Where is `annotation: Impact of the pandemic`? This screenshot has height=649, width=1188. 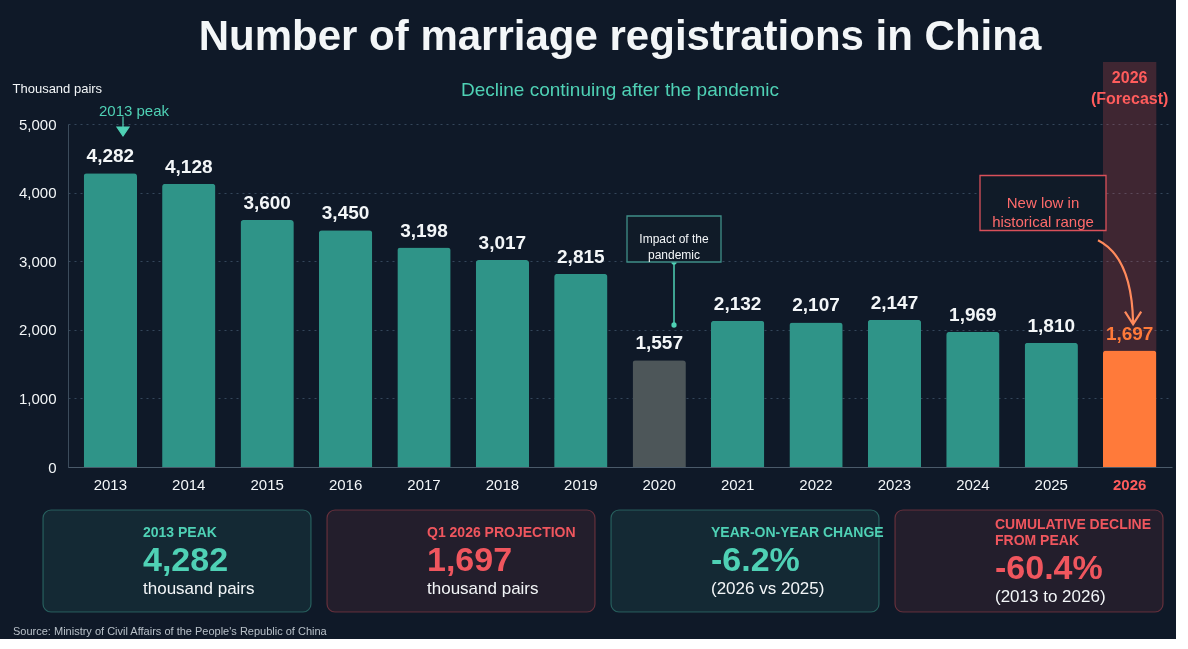
annotation: Impact of the pandemic is located at coordinates (674, 247).